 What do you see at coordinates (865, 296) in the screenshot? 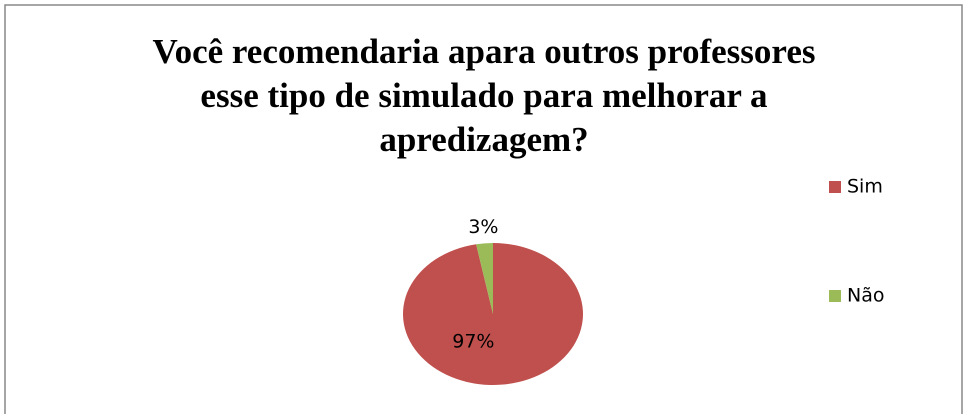
I see `legend-label: Não` at bounding box center [865, 296].